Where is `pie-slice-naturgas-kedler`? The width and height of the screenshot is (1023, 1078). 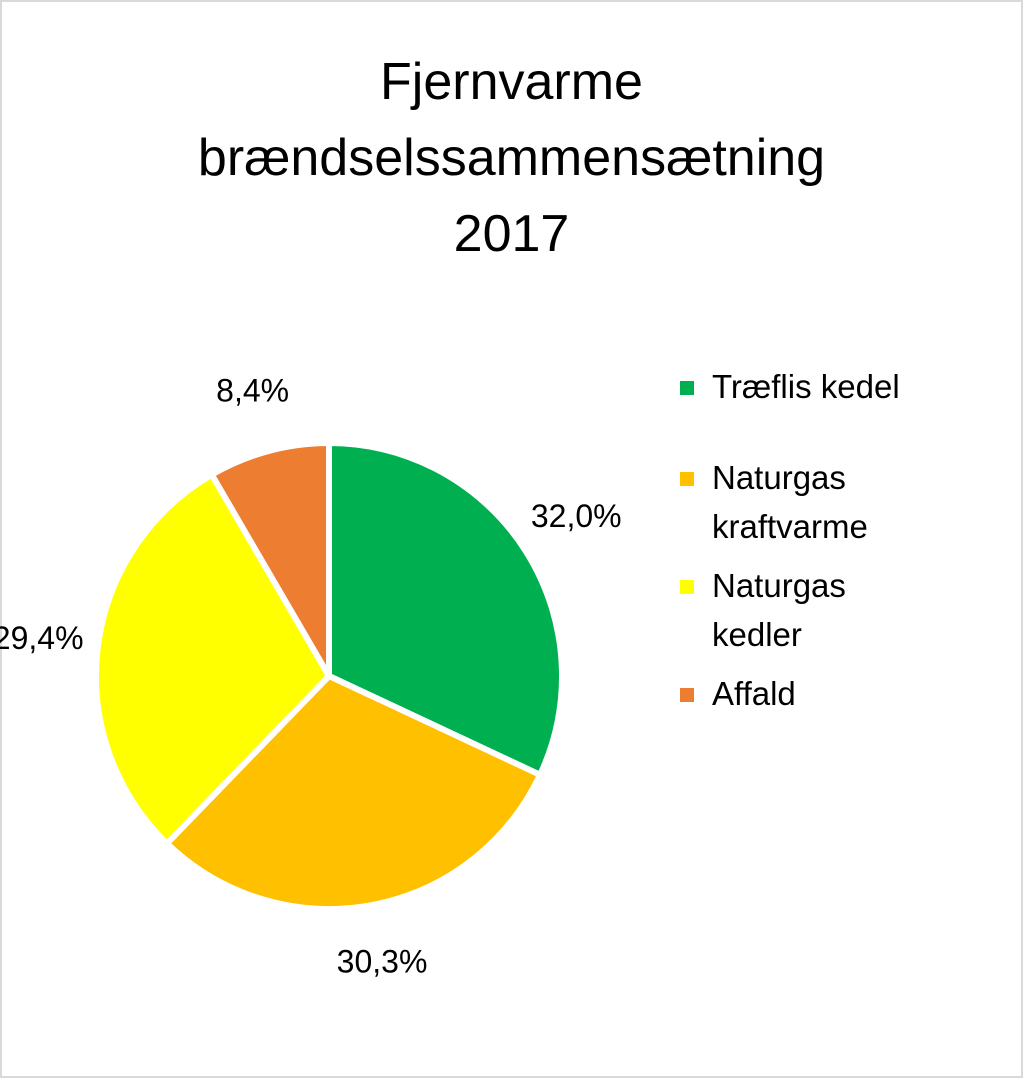 pie-slice-naturgas-kedler is located at coordinates (212, 659).